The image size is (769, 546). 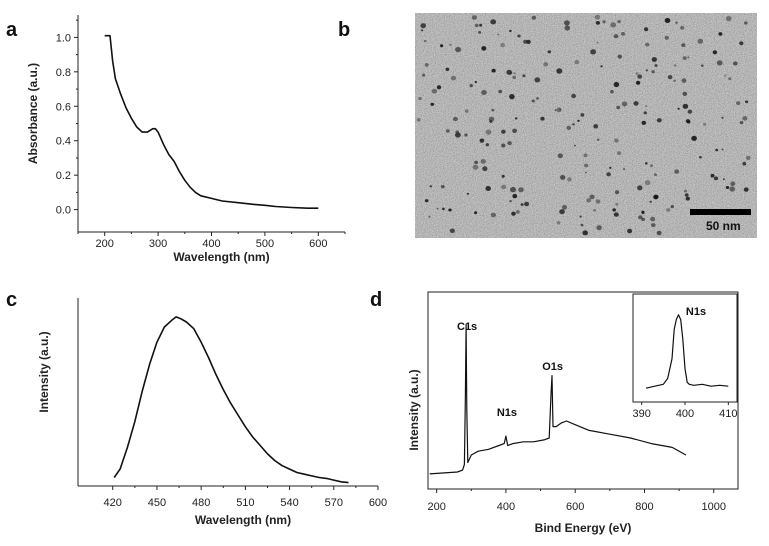 What do you see at coordinates (583, 528) in the screenshot?
I see `x-axis-title-d: Bind Energy (eV)` at bounding box center [583, 528].